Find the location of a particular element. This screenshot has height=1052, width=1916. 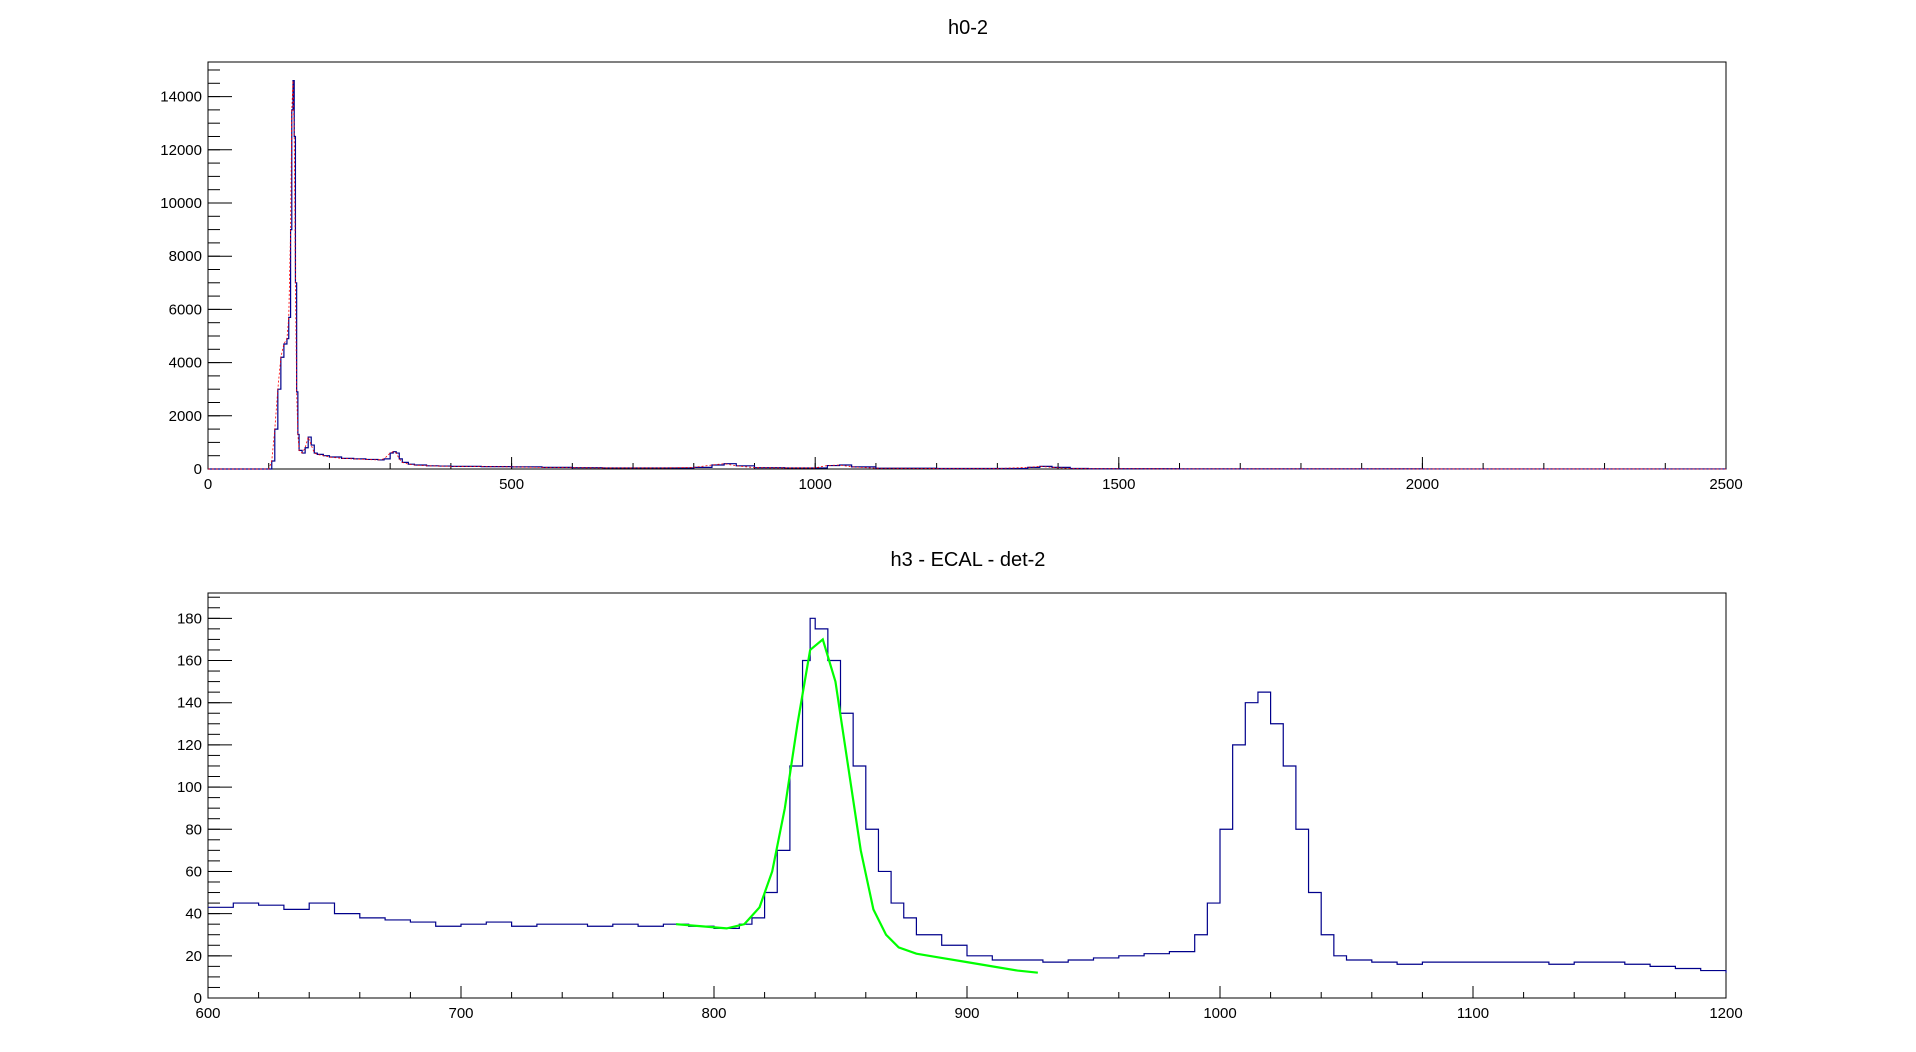

x-tick-label: 2000 is located at coordinates (1422, 484).